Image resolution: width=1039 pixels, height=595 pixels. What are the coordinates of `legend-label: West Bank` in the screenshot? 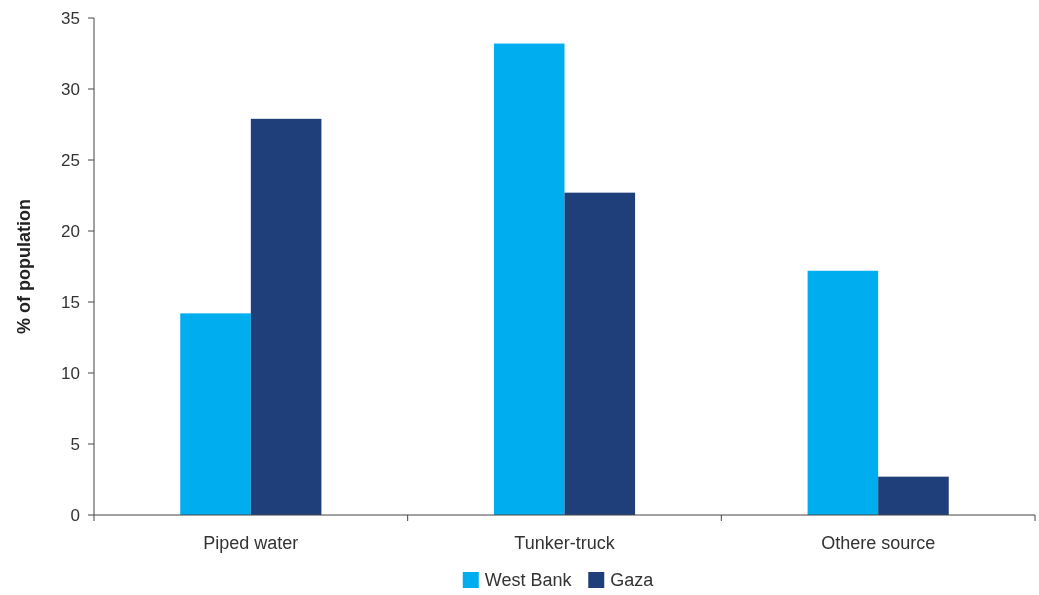 It's located at (528, 580).